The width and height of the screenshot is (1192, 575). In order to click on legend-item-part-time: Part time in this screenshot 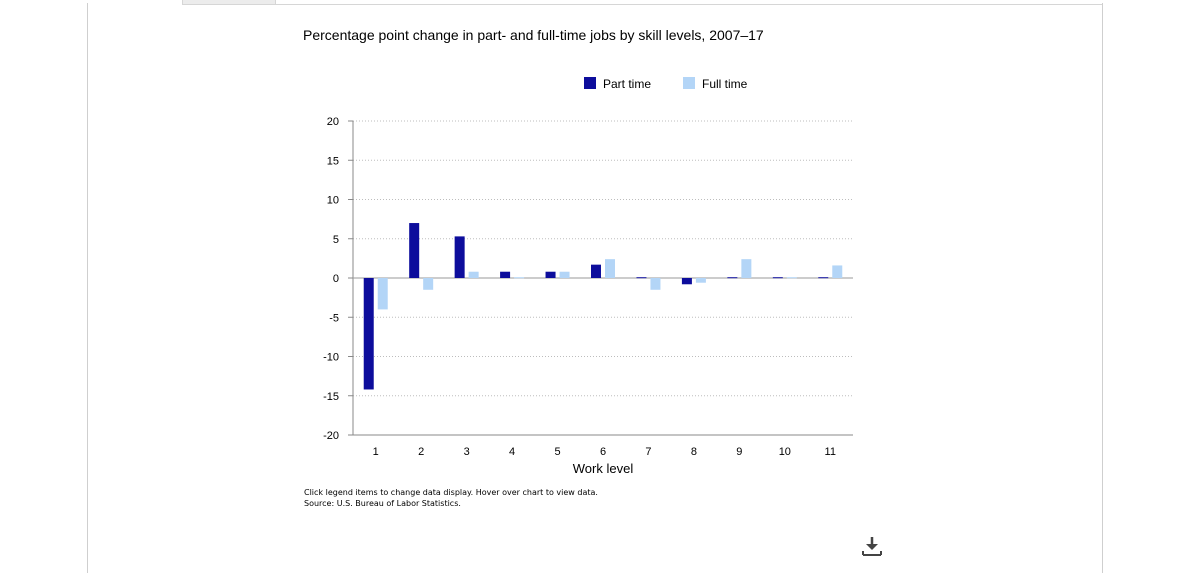, I will do `click(617, 84)`.